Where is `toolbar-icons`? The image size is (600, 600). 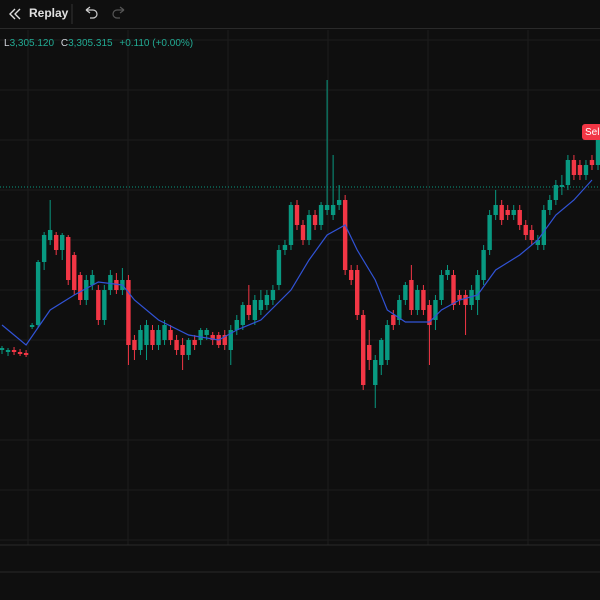
toolbar-icons is located at coordinates (67, 14).